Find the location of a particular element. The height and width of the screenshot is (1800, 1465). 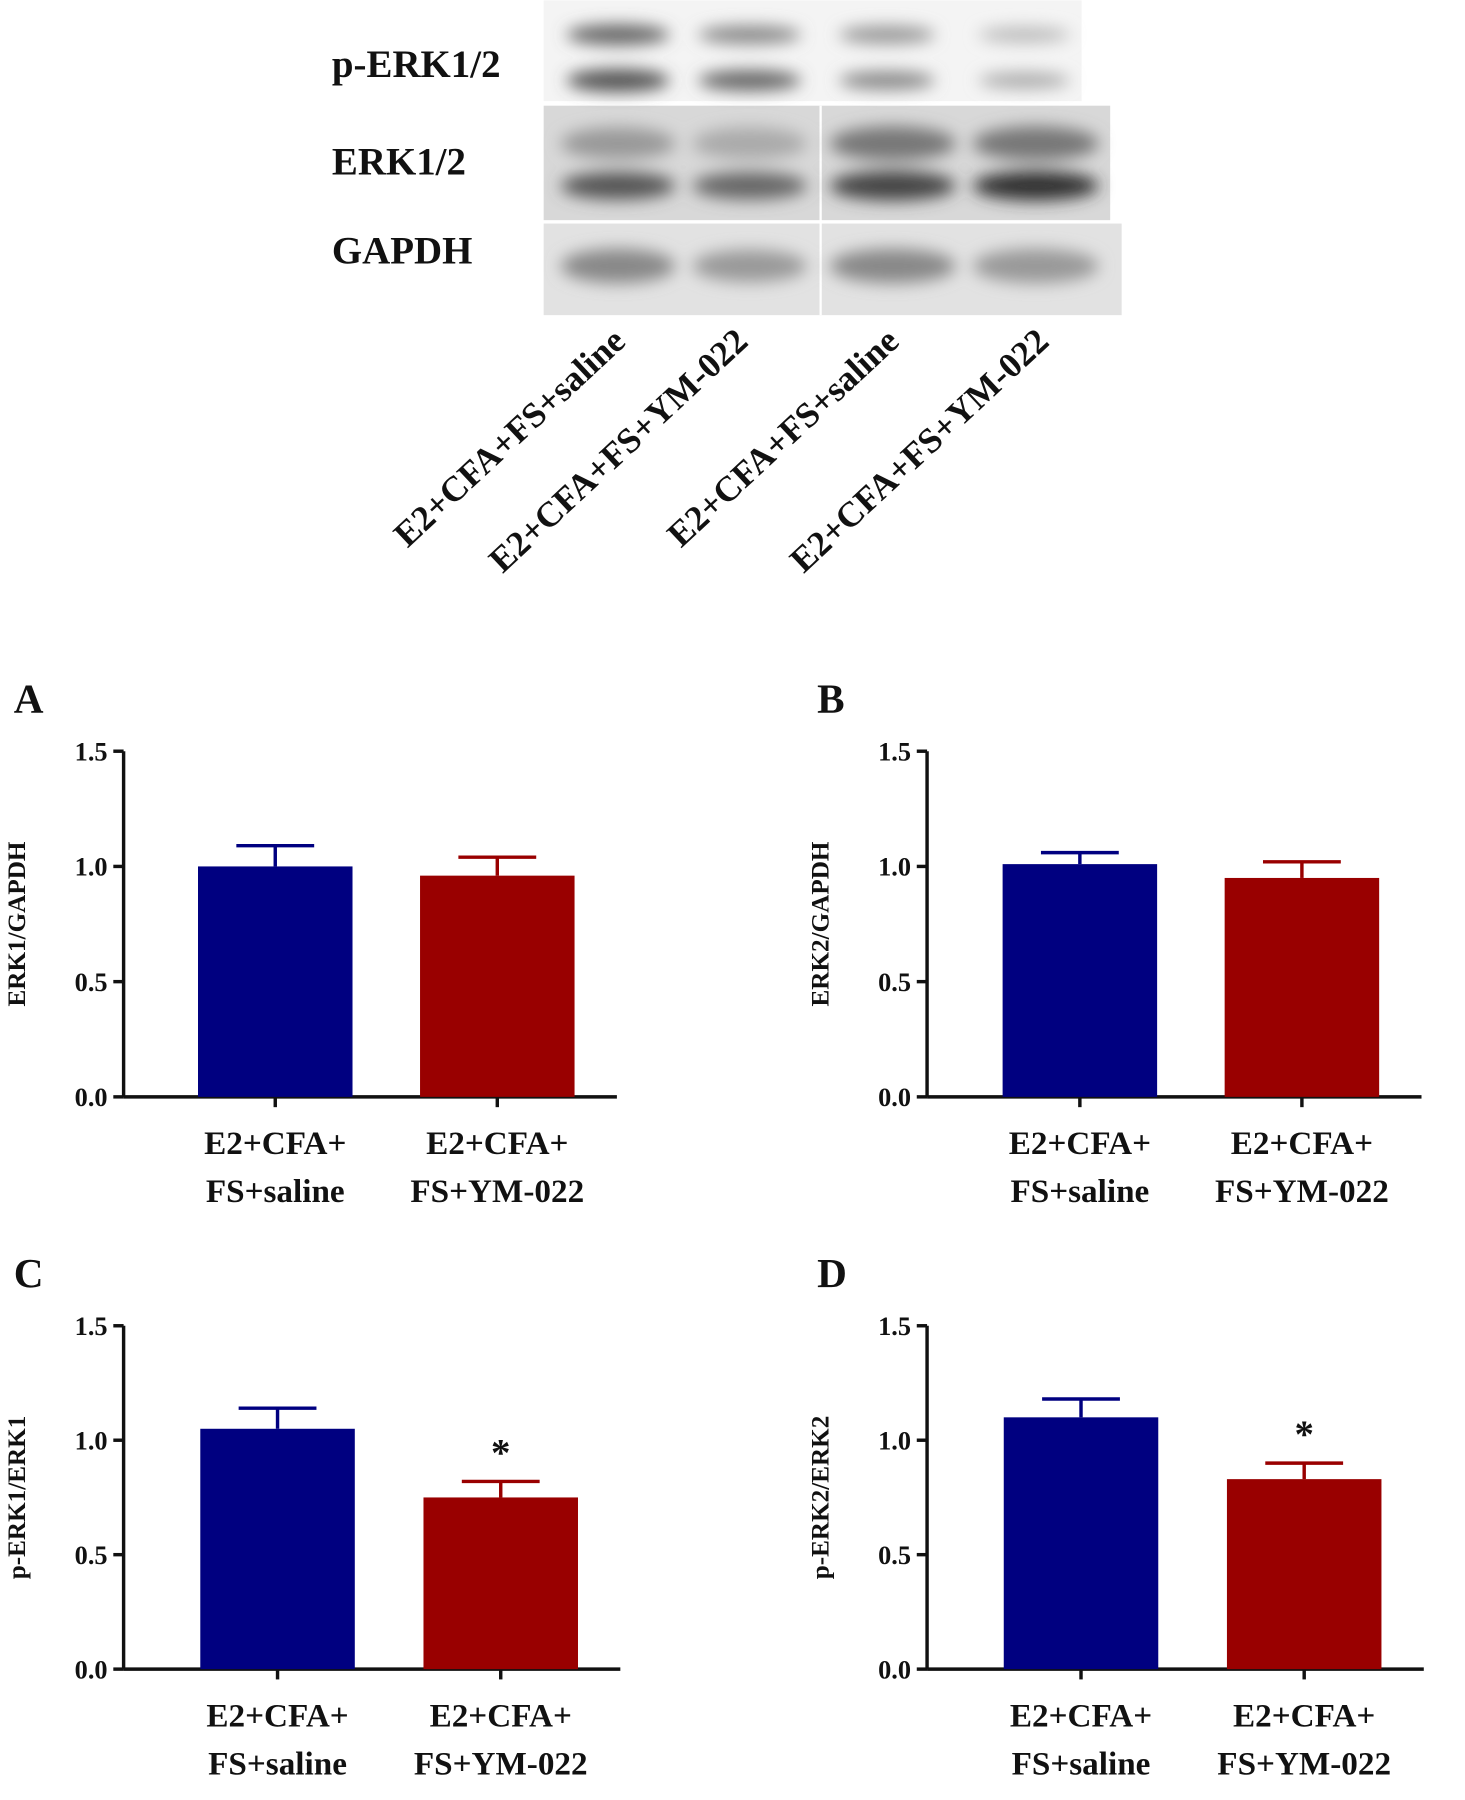

panel-label: C is located at coordinates (29, 1273).